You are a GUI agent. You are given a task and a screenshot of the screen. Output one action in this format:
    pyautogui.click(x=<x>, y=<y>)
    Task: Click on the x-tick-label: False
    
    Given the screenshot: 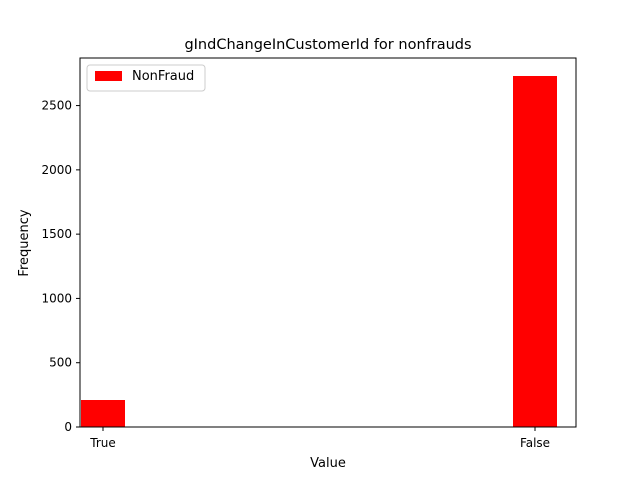 What is the action you would take?
    pyautogui.click(x=535, y=443)
    